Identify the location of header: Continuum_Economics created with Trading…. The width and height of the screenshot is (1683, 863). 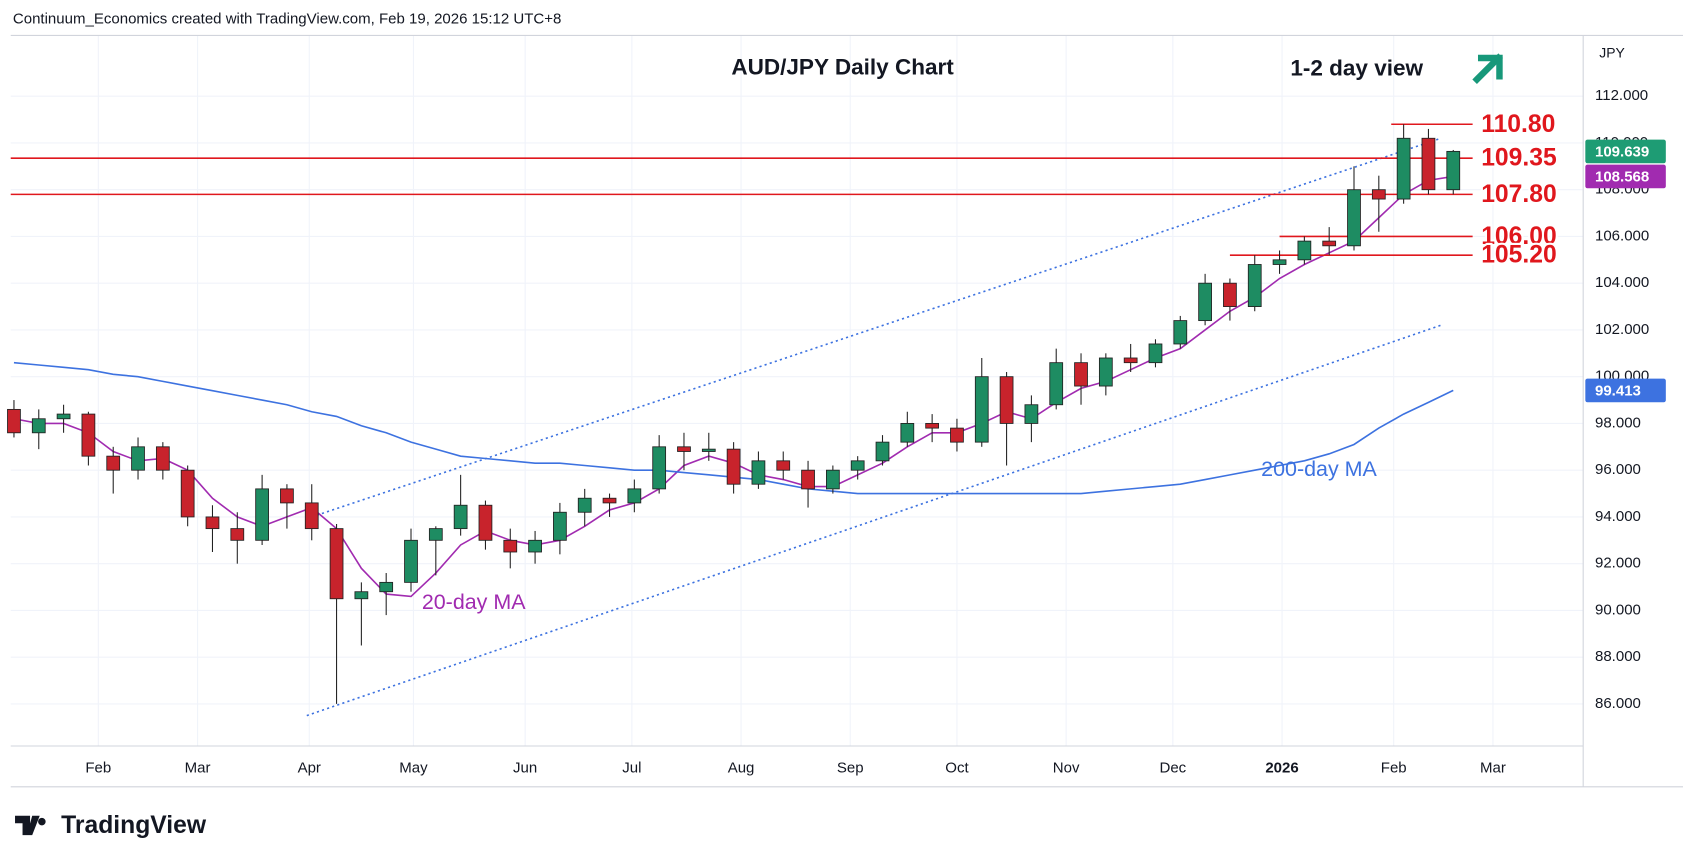
(287, 18).